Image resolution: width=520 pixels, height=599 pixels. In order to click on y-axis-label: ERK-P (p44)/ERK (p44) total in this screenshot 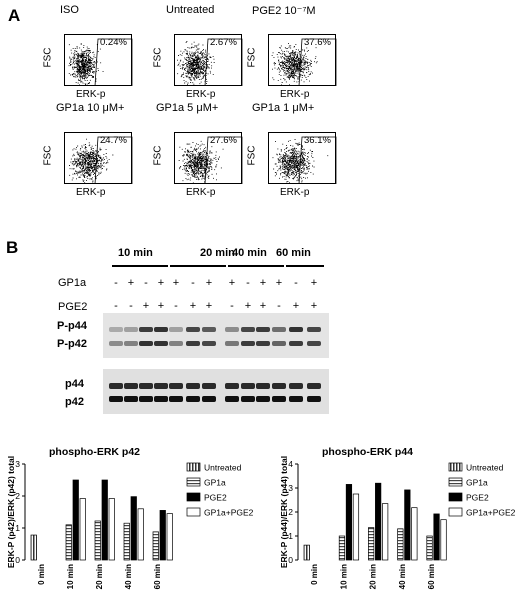, I will do `click(284, 512)`.